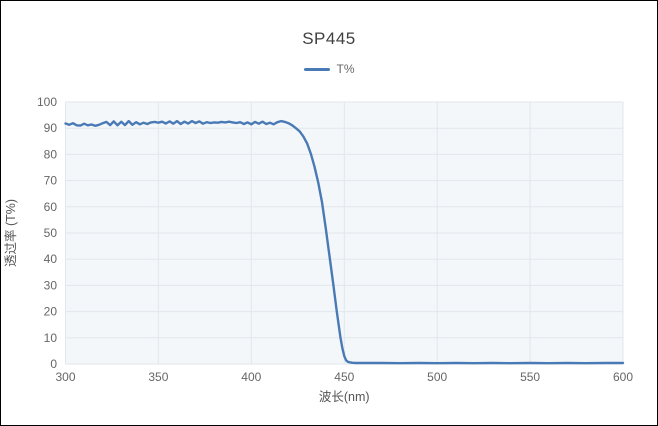 The width and height of the screenshot is (658, 426). Describe the element at coordinates (47, 102) in the screenshot. I see `y-tick-label: 100` at that location.